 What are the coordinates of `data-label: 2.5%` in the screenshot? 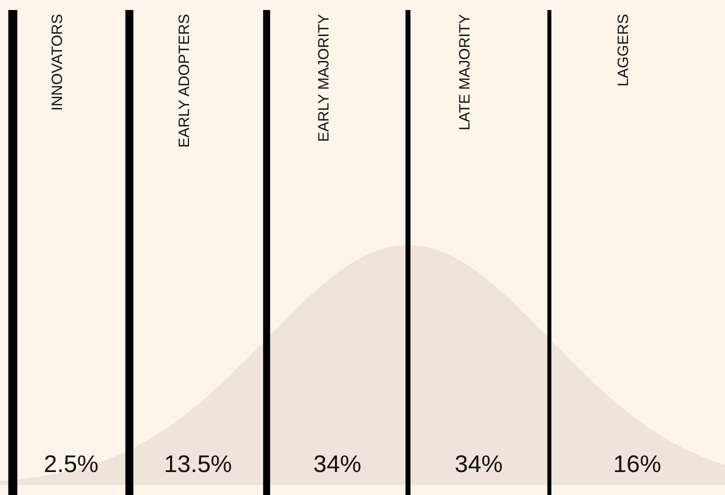 It's located at (71, 464).